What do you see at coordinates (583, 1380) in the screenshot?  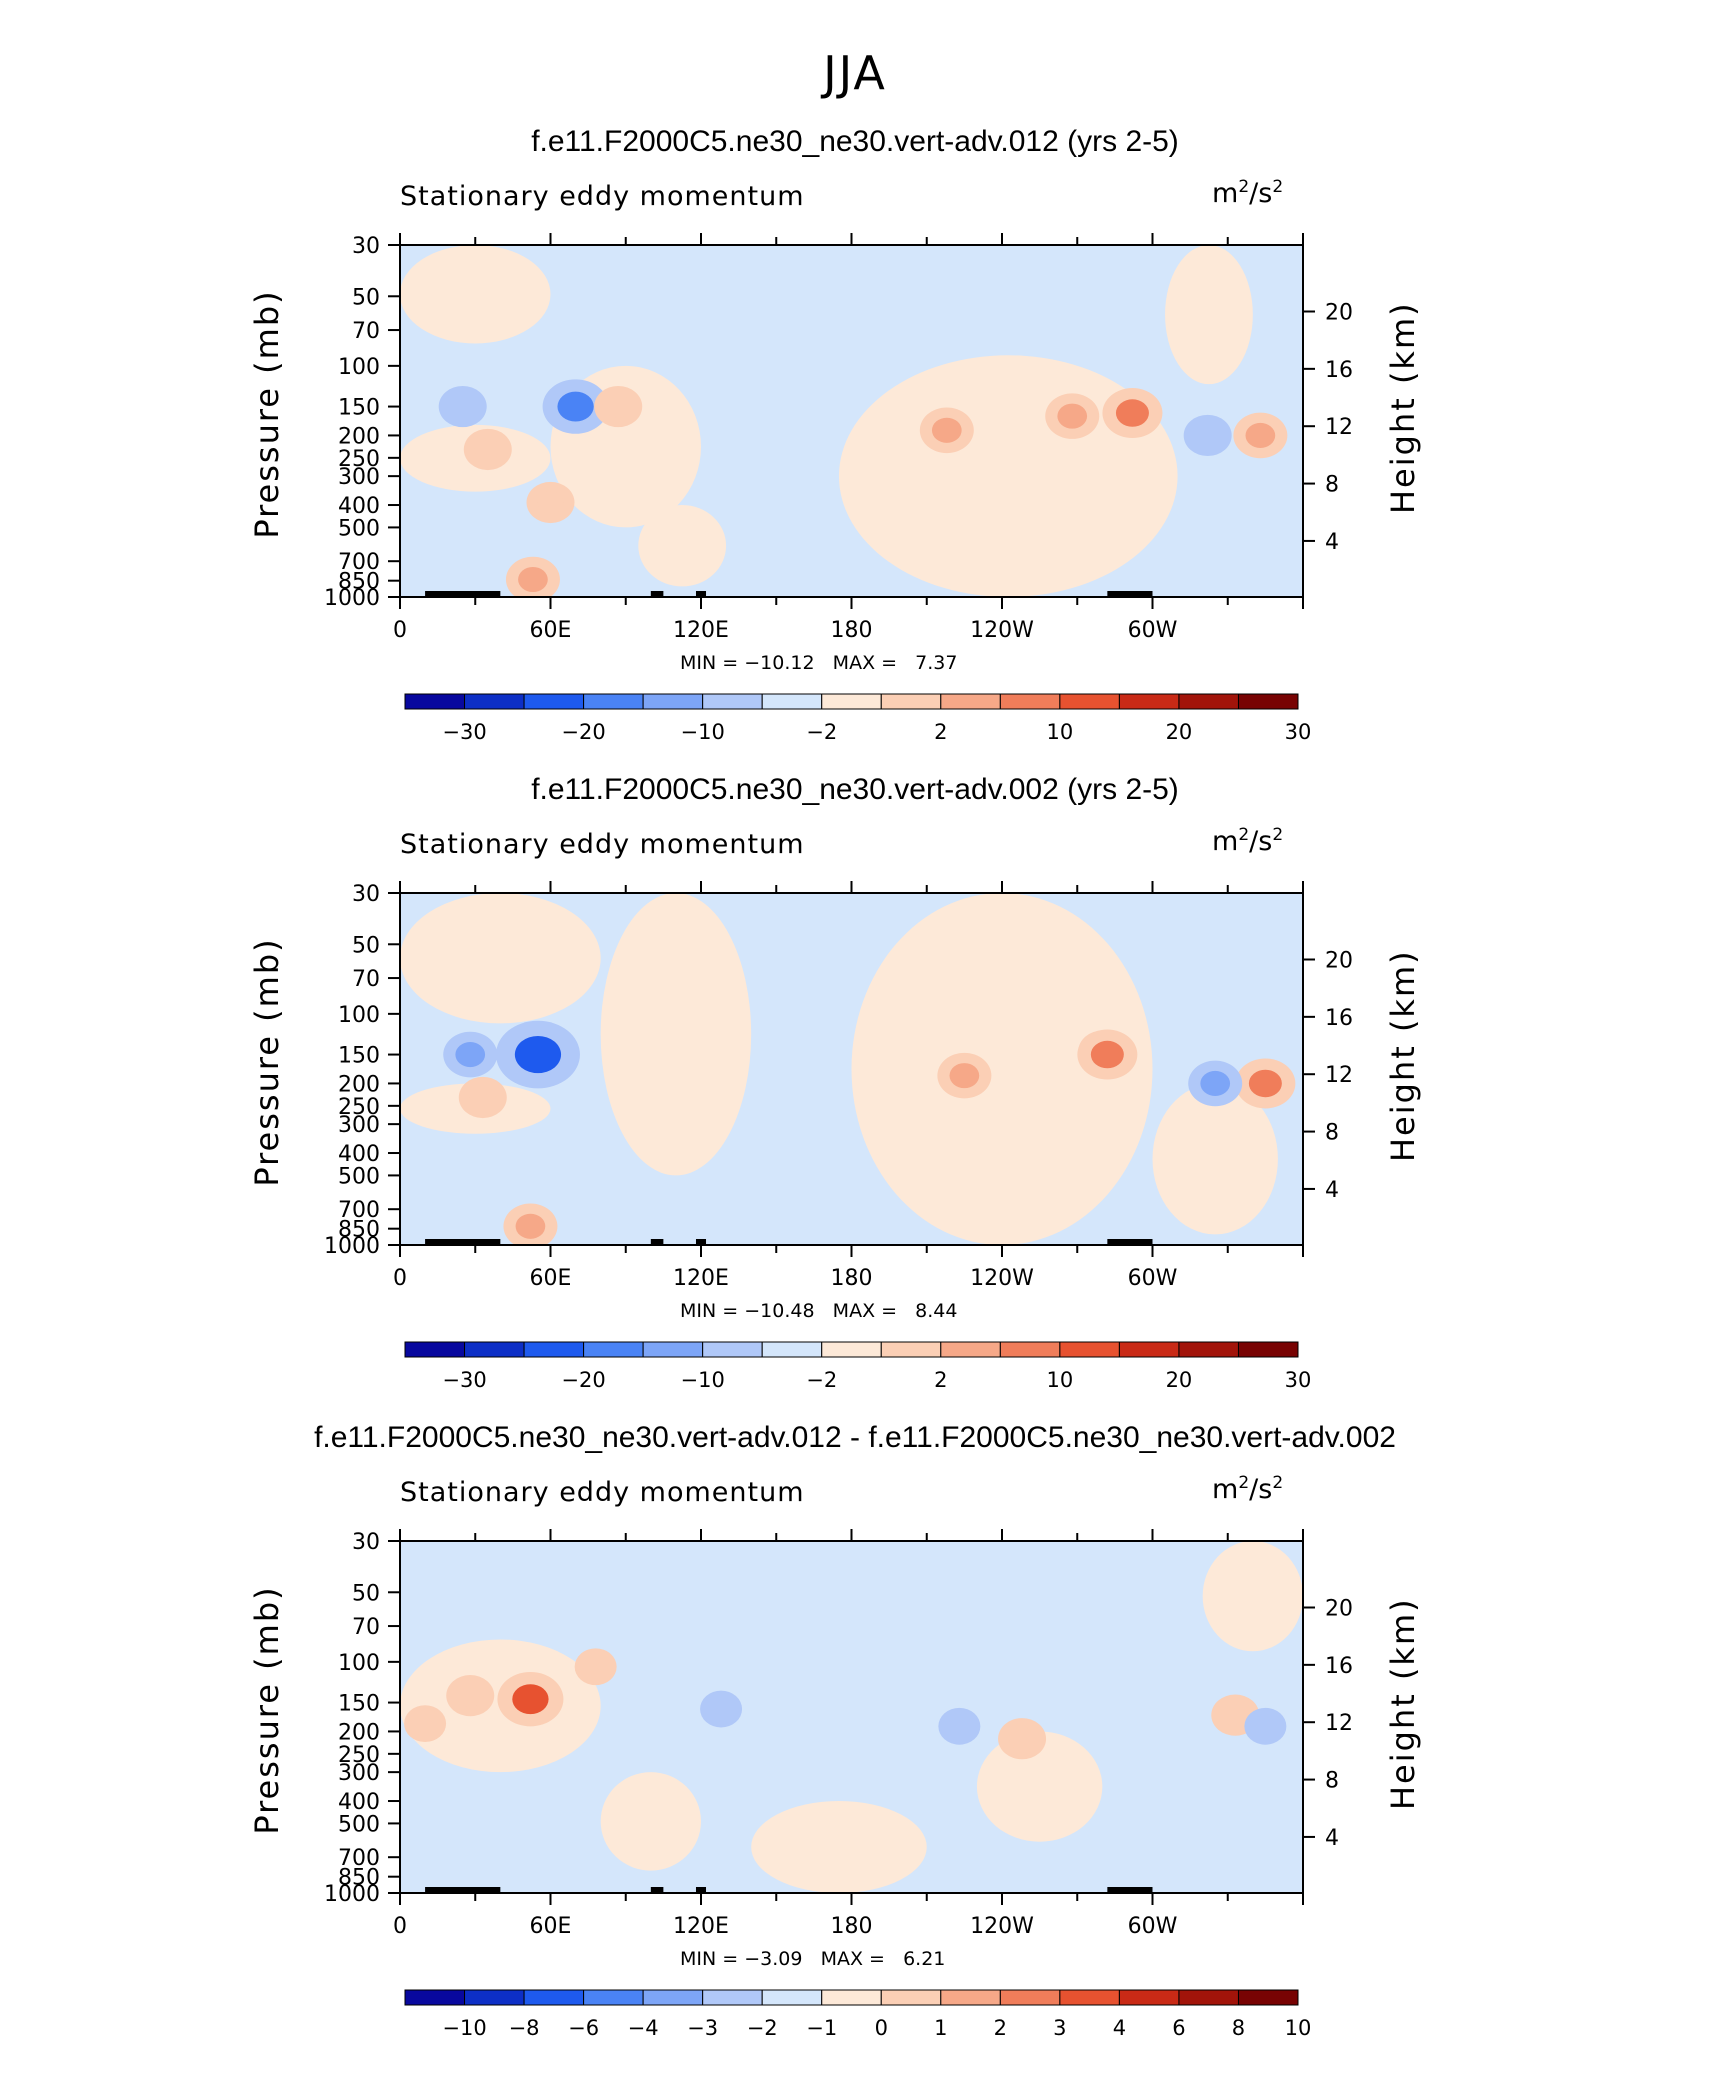 I see `colorbar-label: −20` at bounding box center [583, 1380].